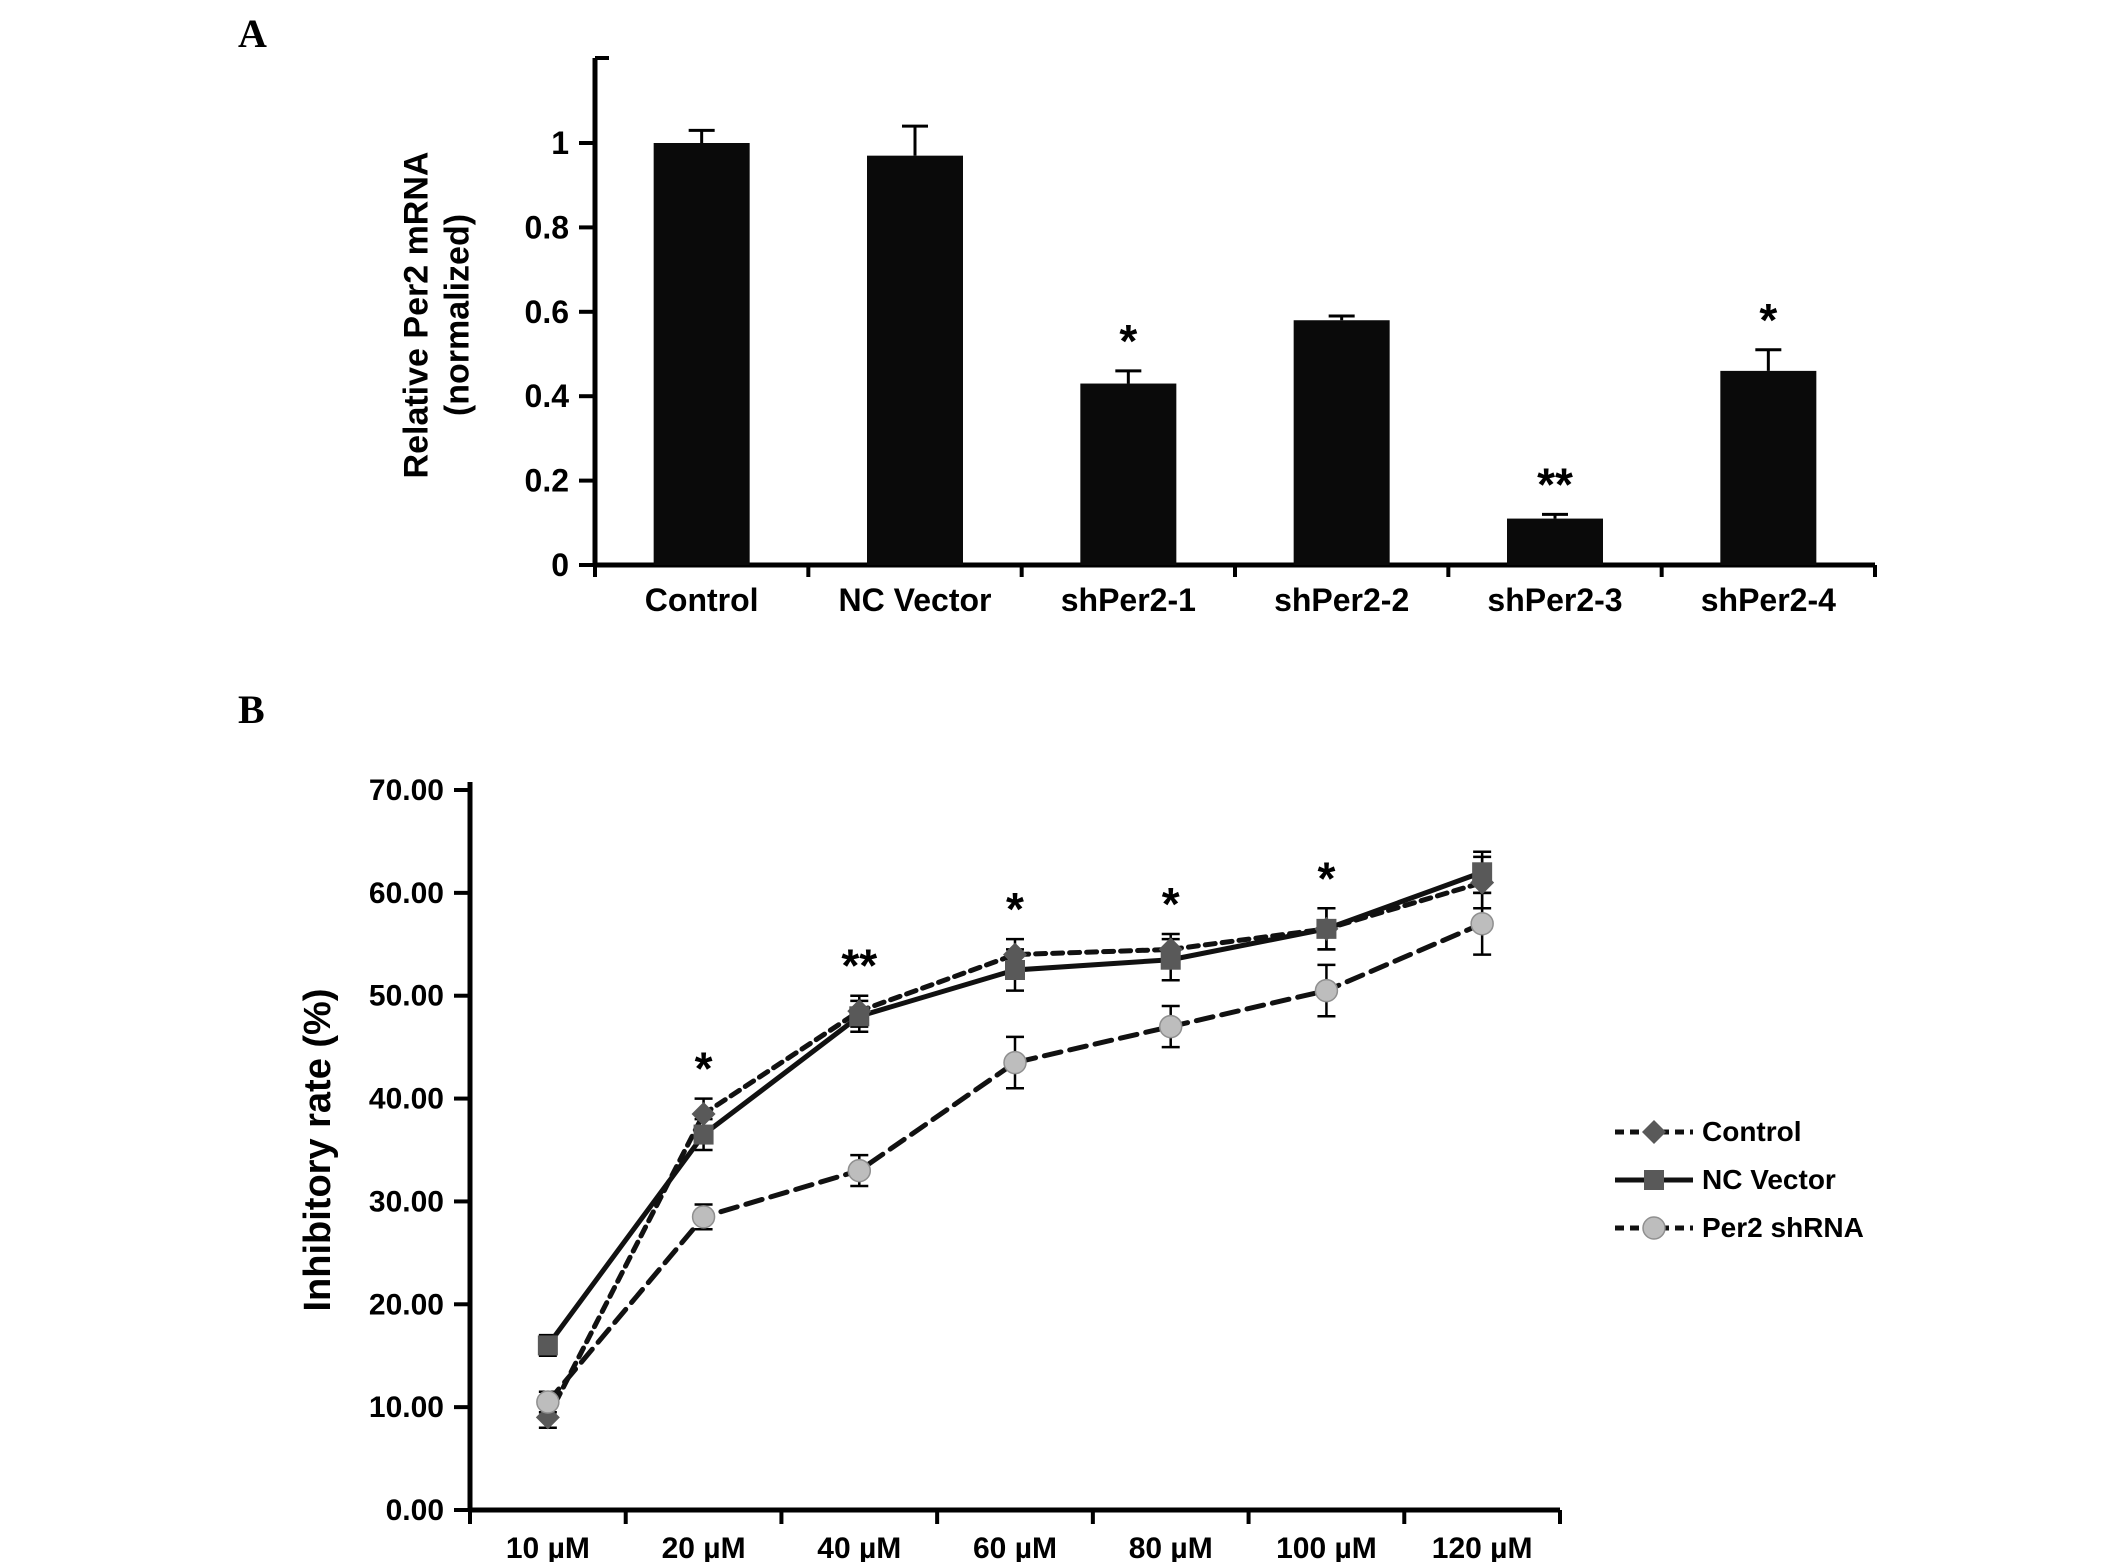  I want to click on legend-item-nc-vector: NC Vector, so click(1738, 1180).